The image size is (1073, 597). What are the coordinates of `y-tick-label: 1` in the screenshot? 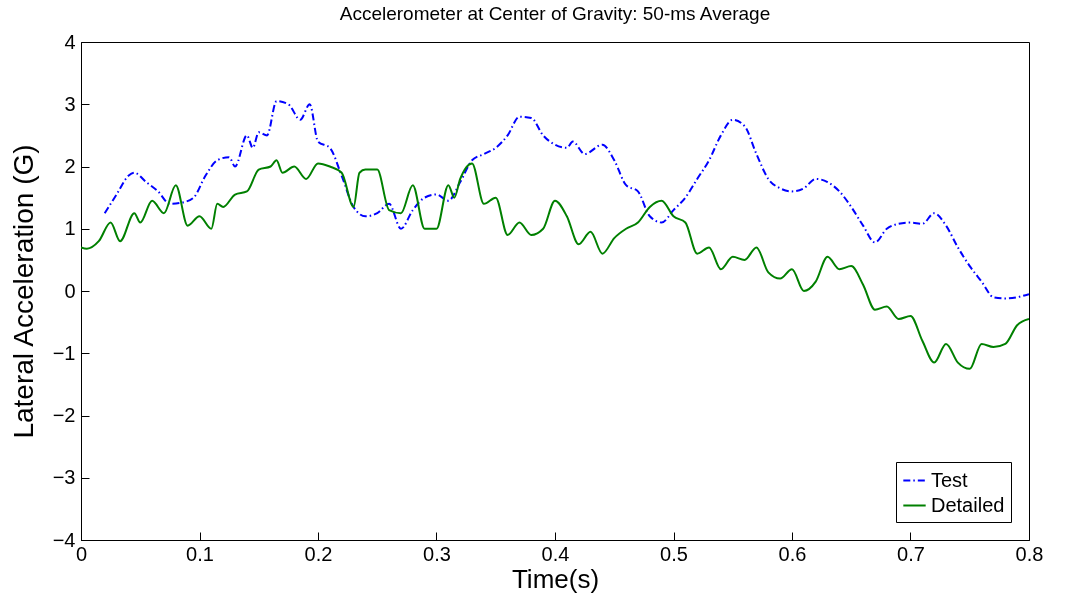 It's located at (70, 228).